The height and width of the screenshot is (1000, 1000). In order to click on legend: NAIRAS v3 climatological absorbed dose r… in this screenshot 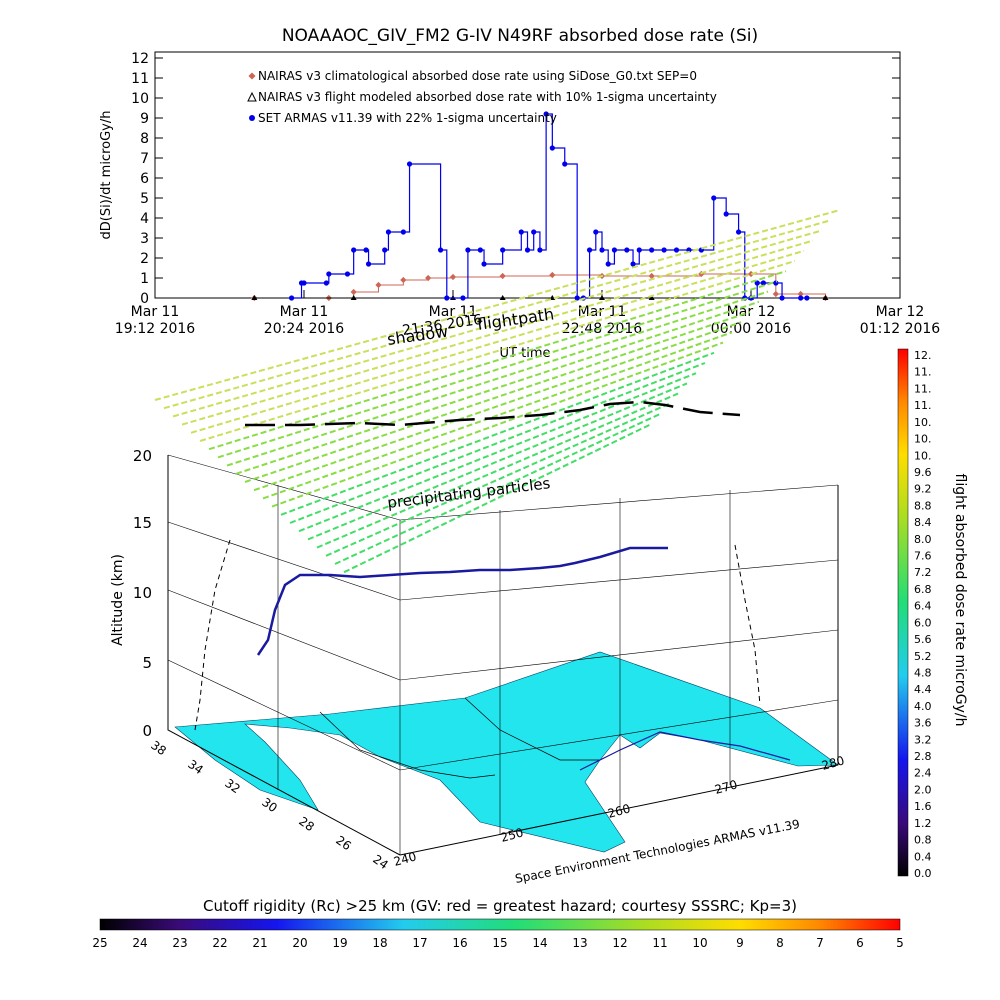, I will do `click(482, 97)`.